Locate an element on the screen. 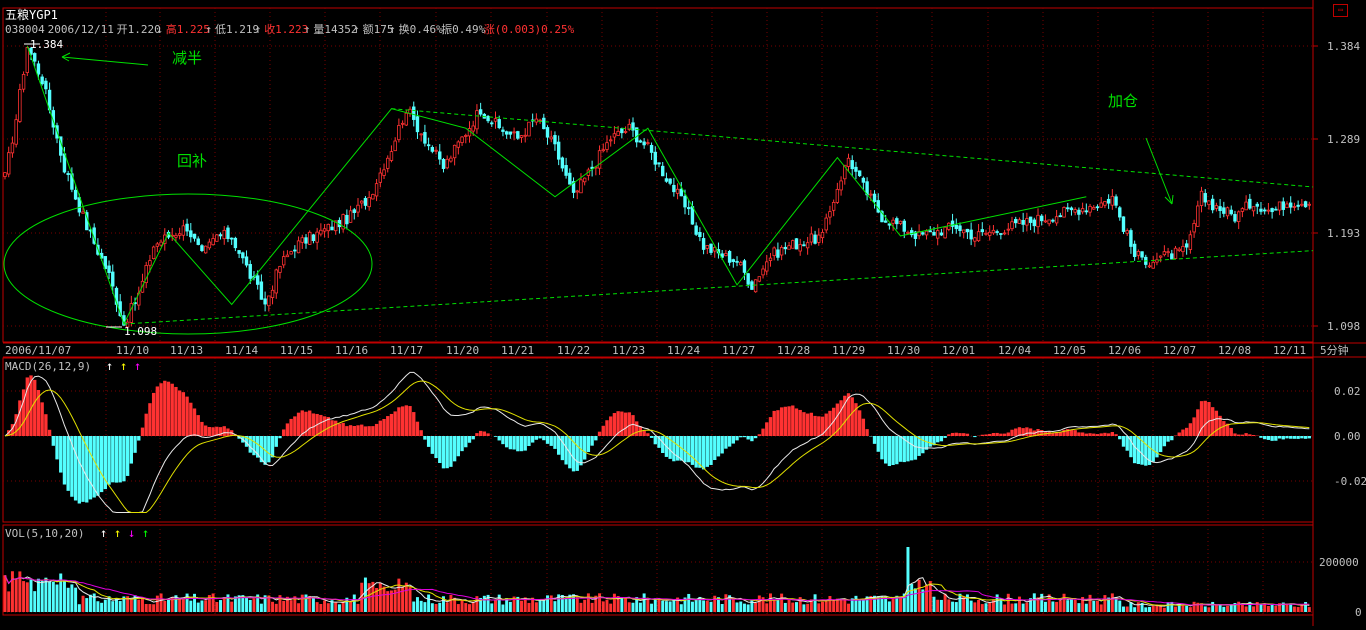  date-tick-label: 11/30 is located at coordinates (903, 350).